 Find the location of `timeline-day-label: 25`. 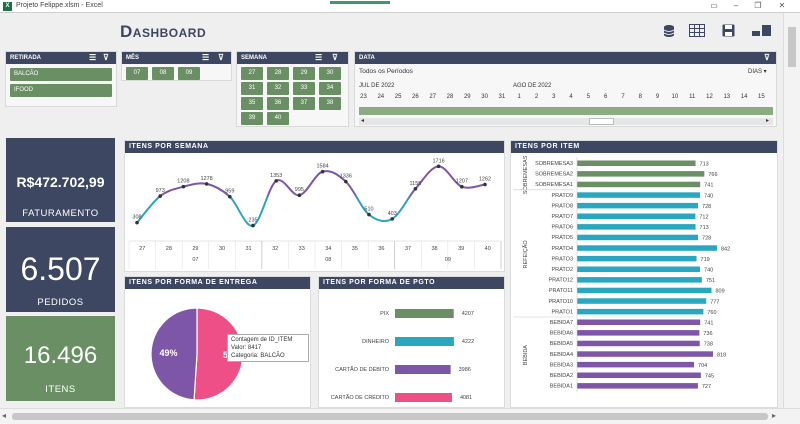

timeline-day-label: 25 is located at coordinates (398, 97).